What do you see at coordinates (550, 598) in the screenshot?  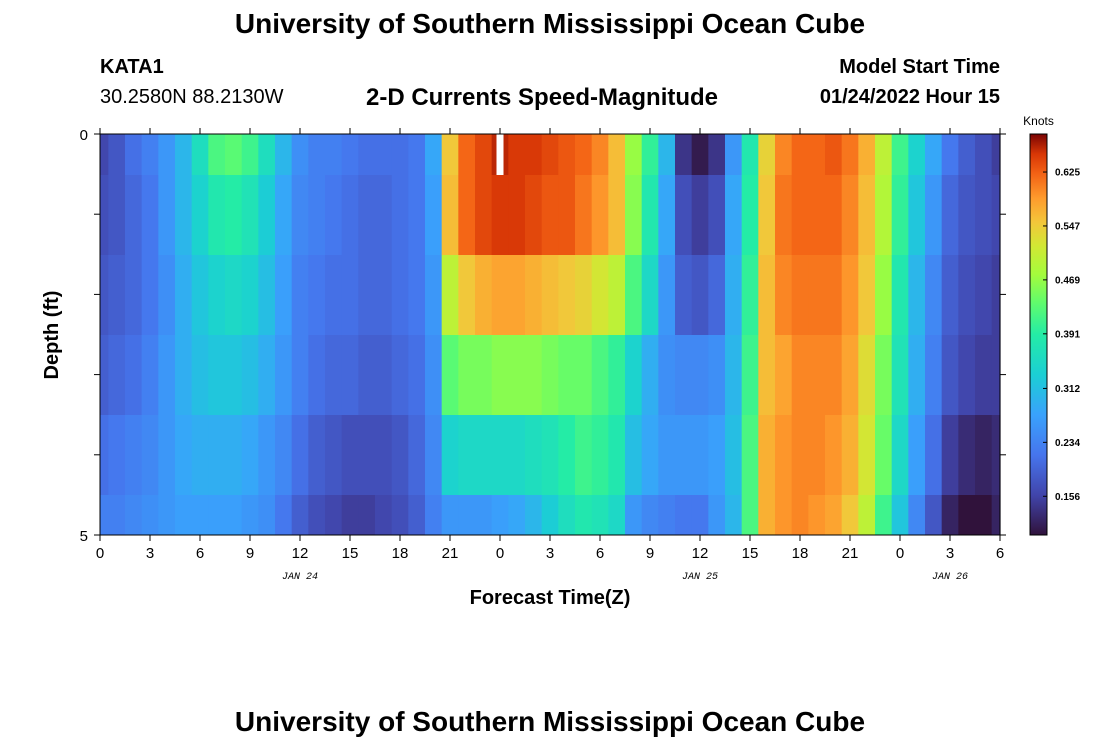 I see `x-axis-label: Forecast Time(Z)` at bounding box center [550, 598].